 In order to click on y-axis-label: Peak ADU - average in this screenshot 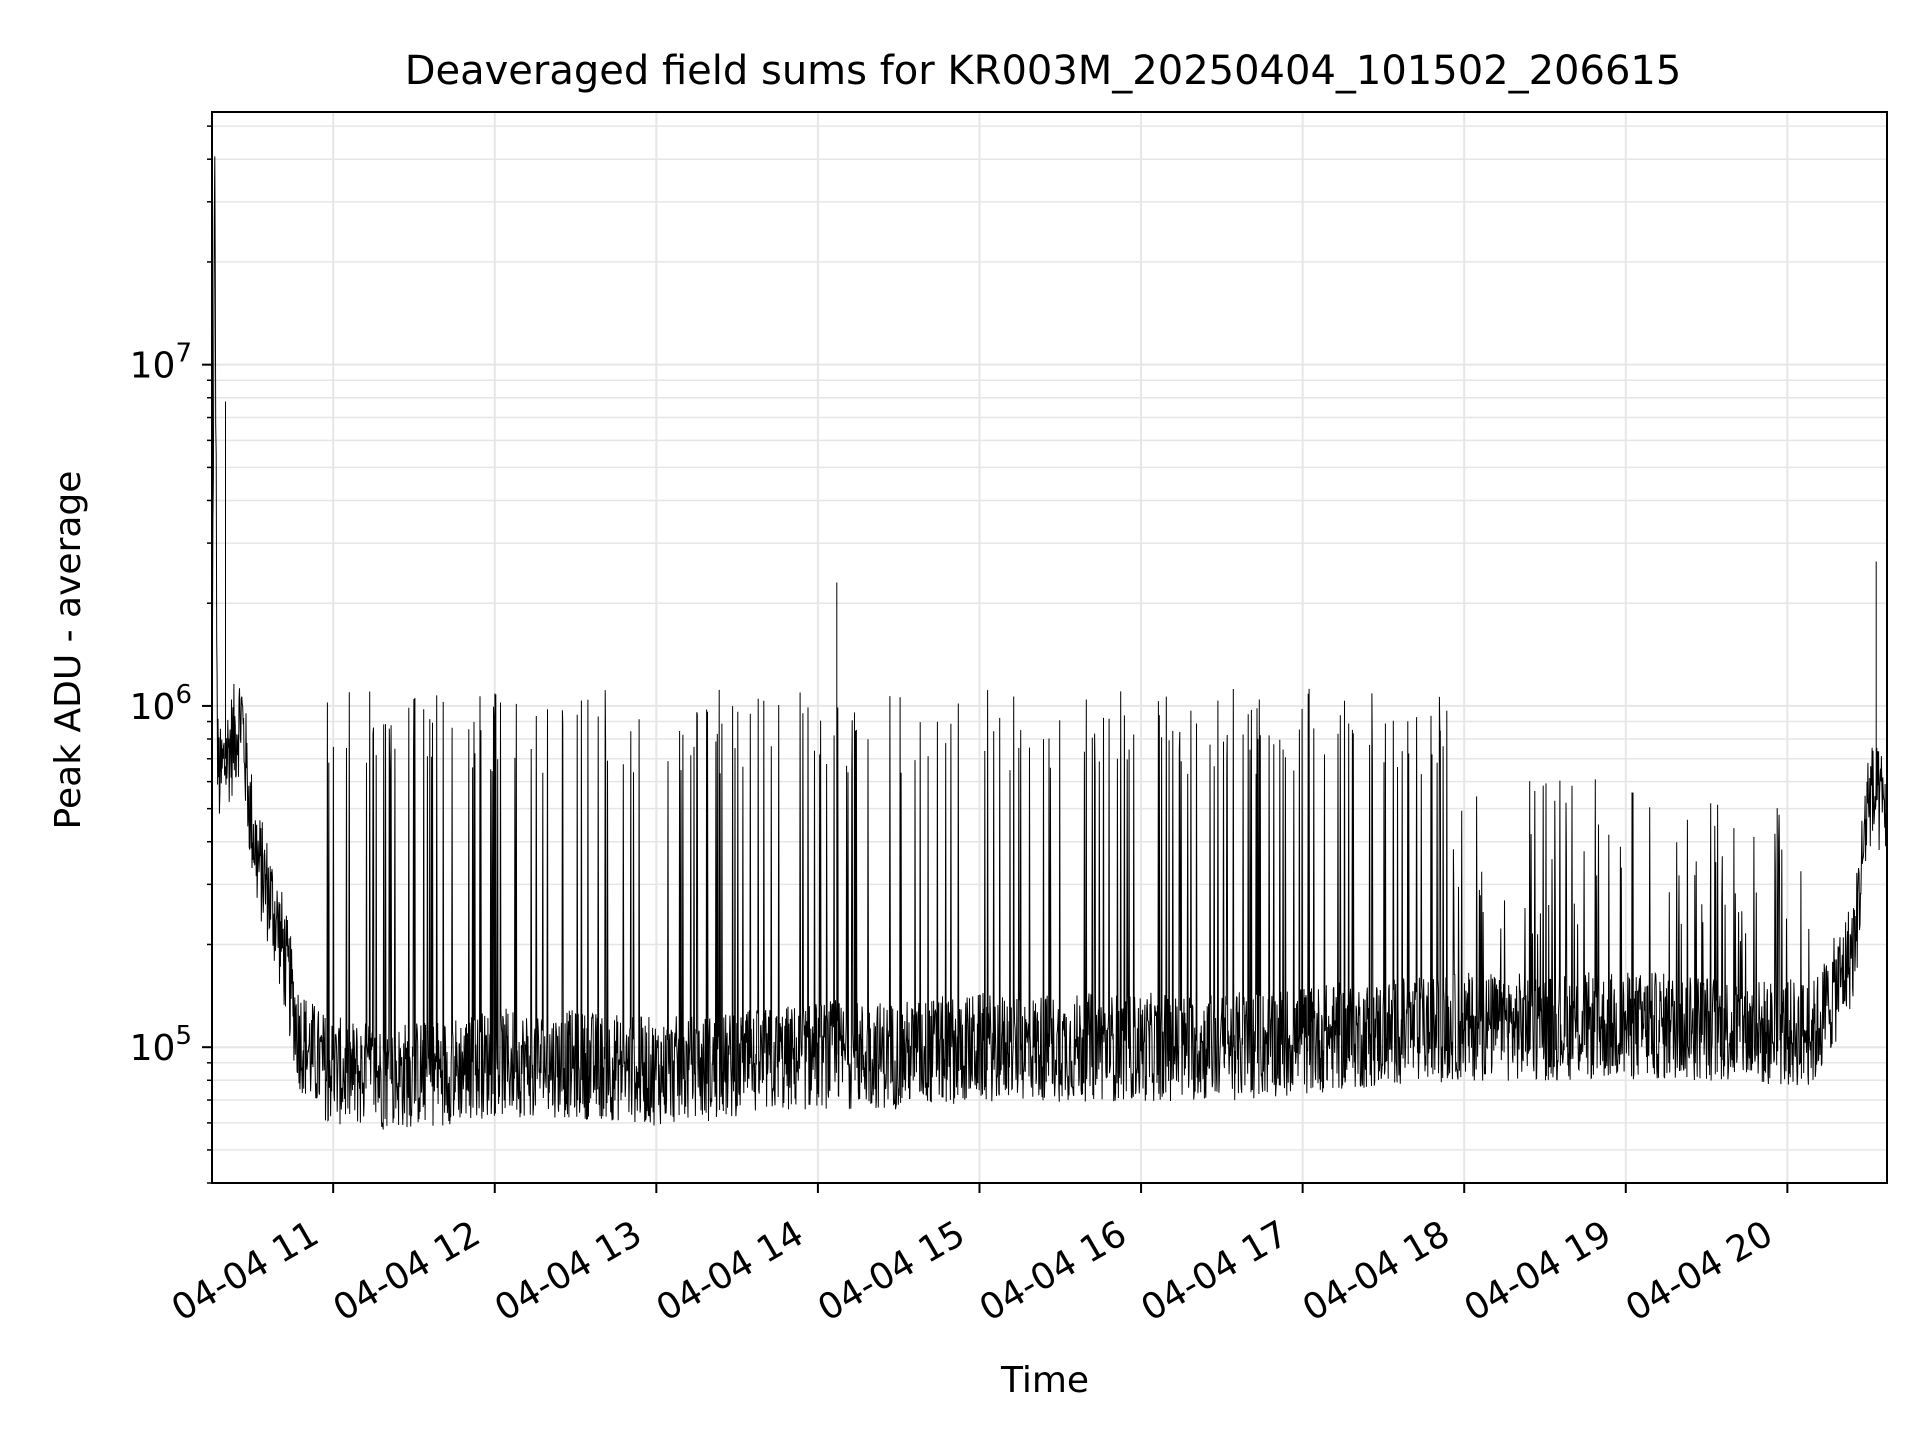, I will do `click(68, 650)`.